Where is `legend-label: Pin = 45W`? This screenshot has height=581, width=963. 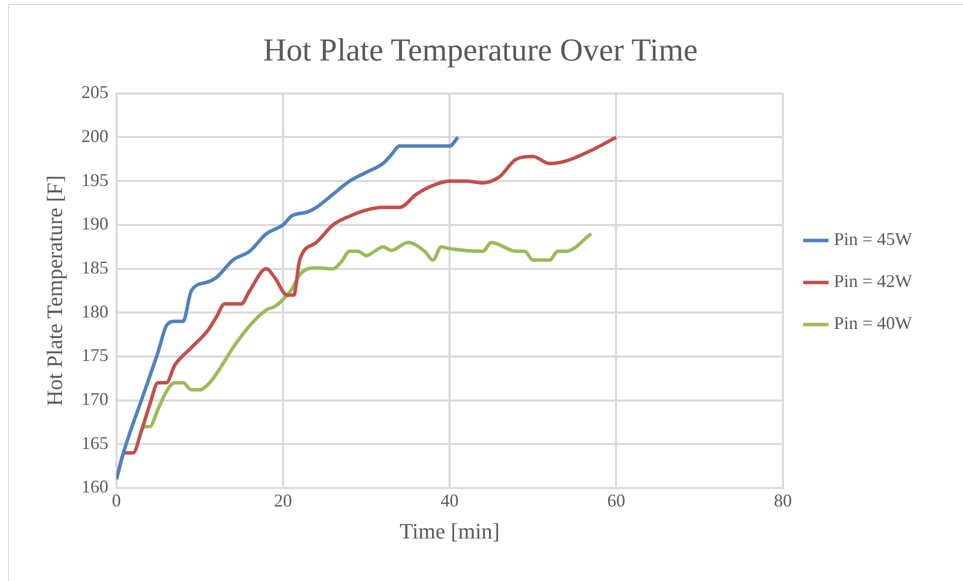 legend-label: Pin = 45W is located at coordinates (873, 239).